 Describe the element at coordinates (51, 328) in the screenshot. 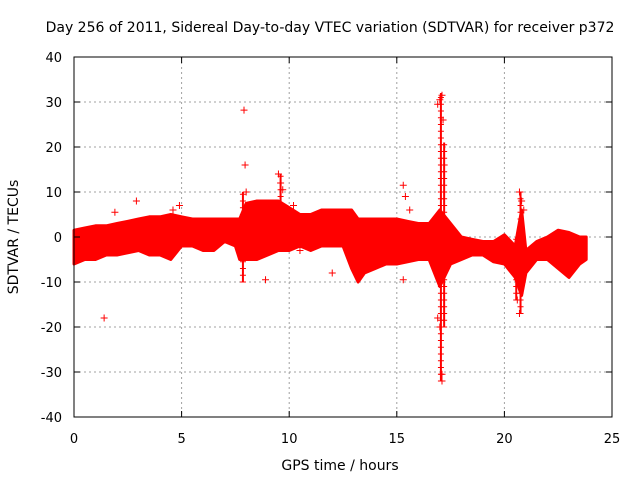

I see `y-tick-label: -20` at that location.